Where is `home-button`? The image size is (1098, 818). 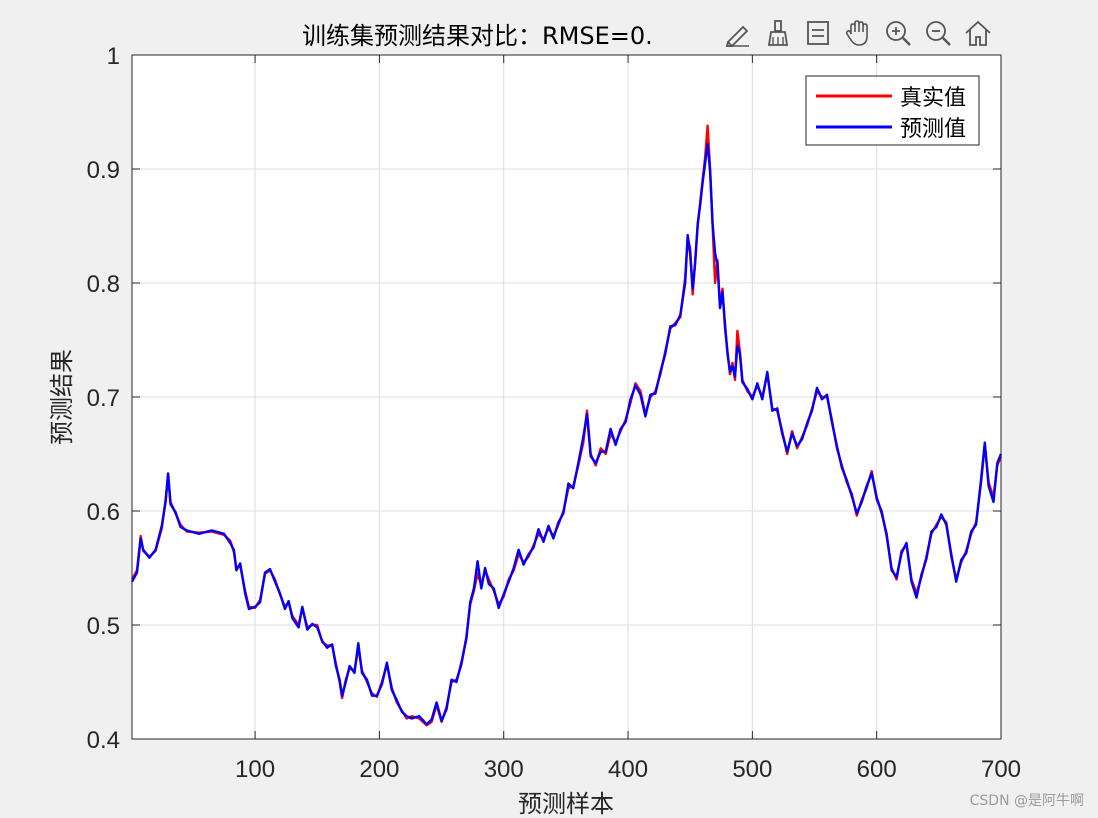
home-button is located at coordinates (978, 33).